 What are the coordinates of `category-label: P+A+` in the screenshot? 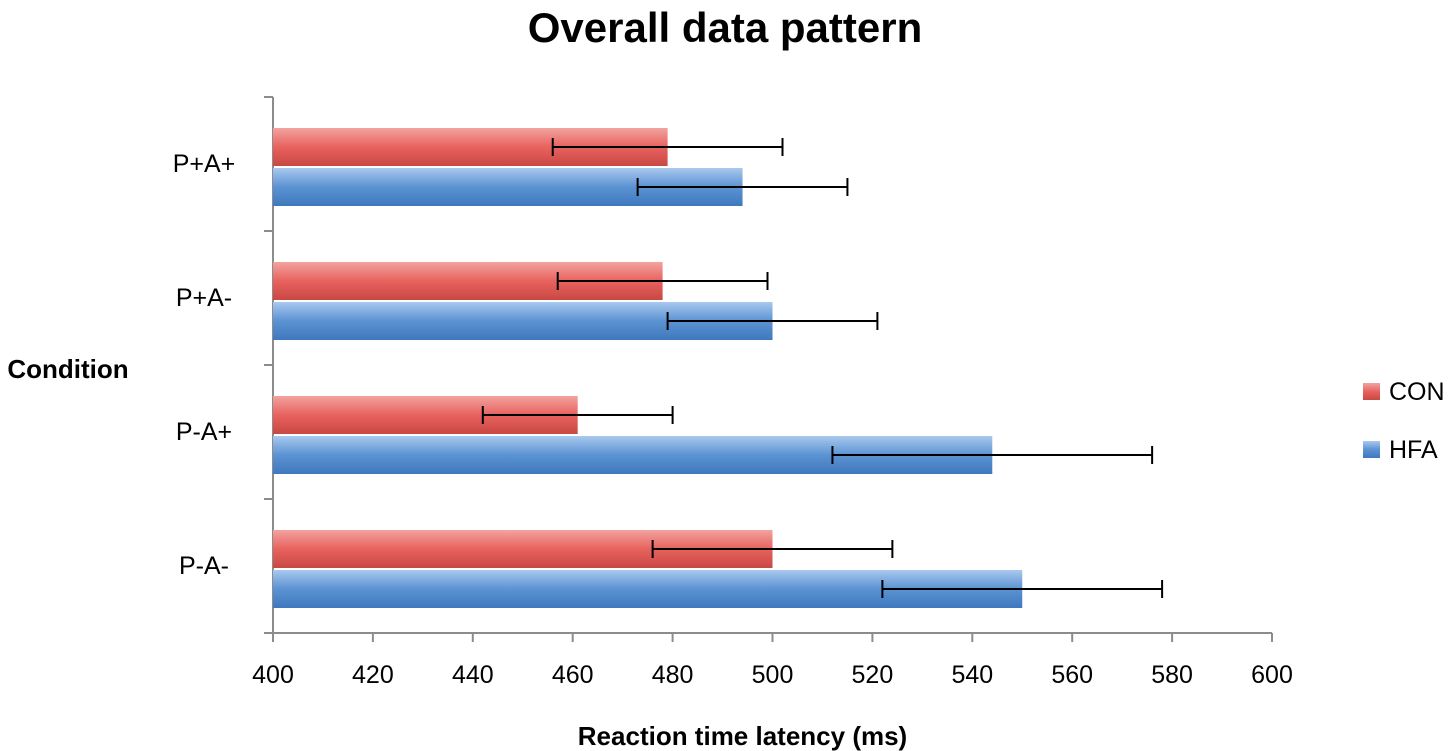 It's located at (204, 164).